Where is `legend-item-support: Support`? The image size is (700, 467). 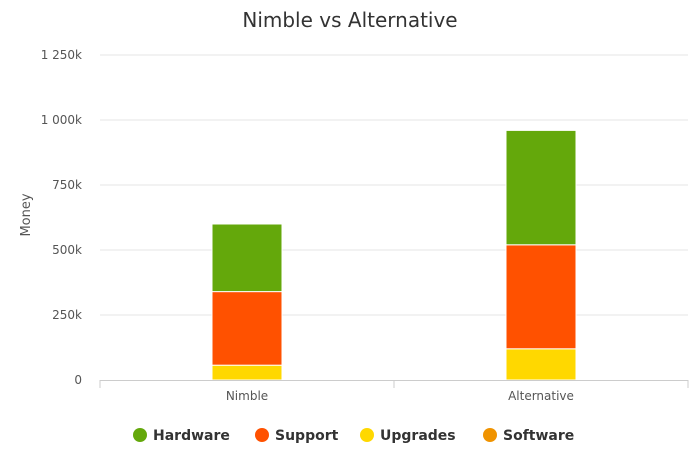
legend-item-support: Support is located at coordinates (297, 436).